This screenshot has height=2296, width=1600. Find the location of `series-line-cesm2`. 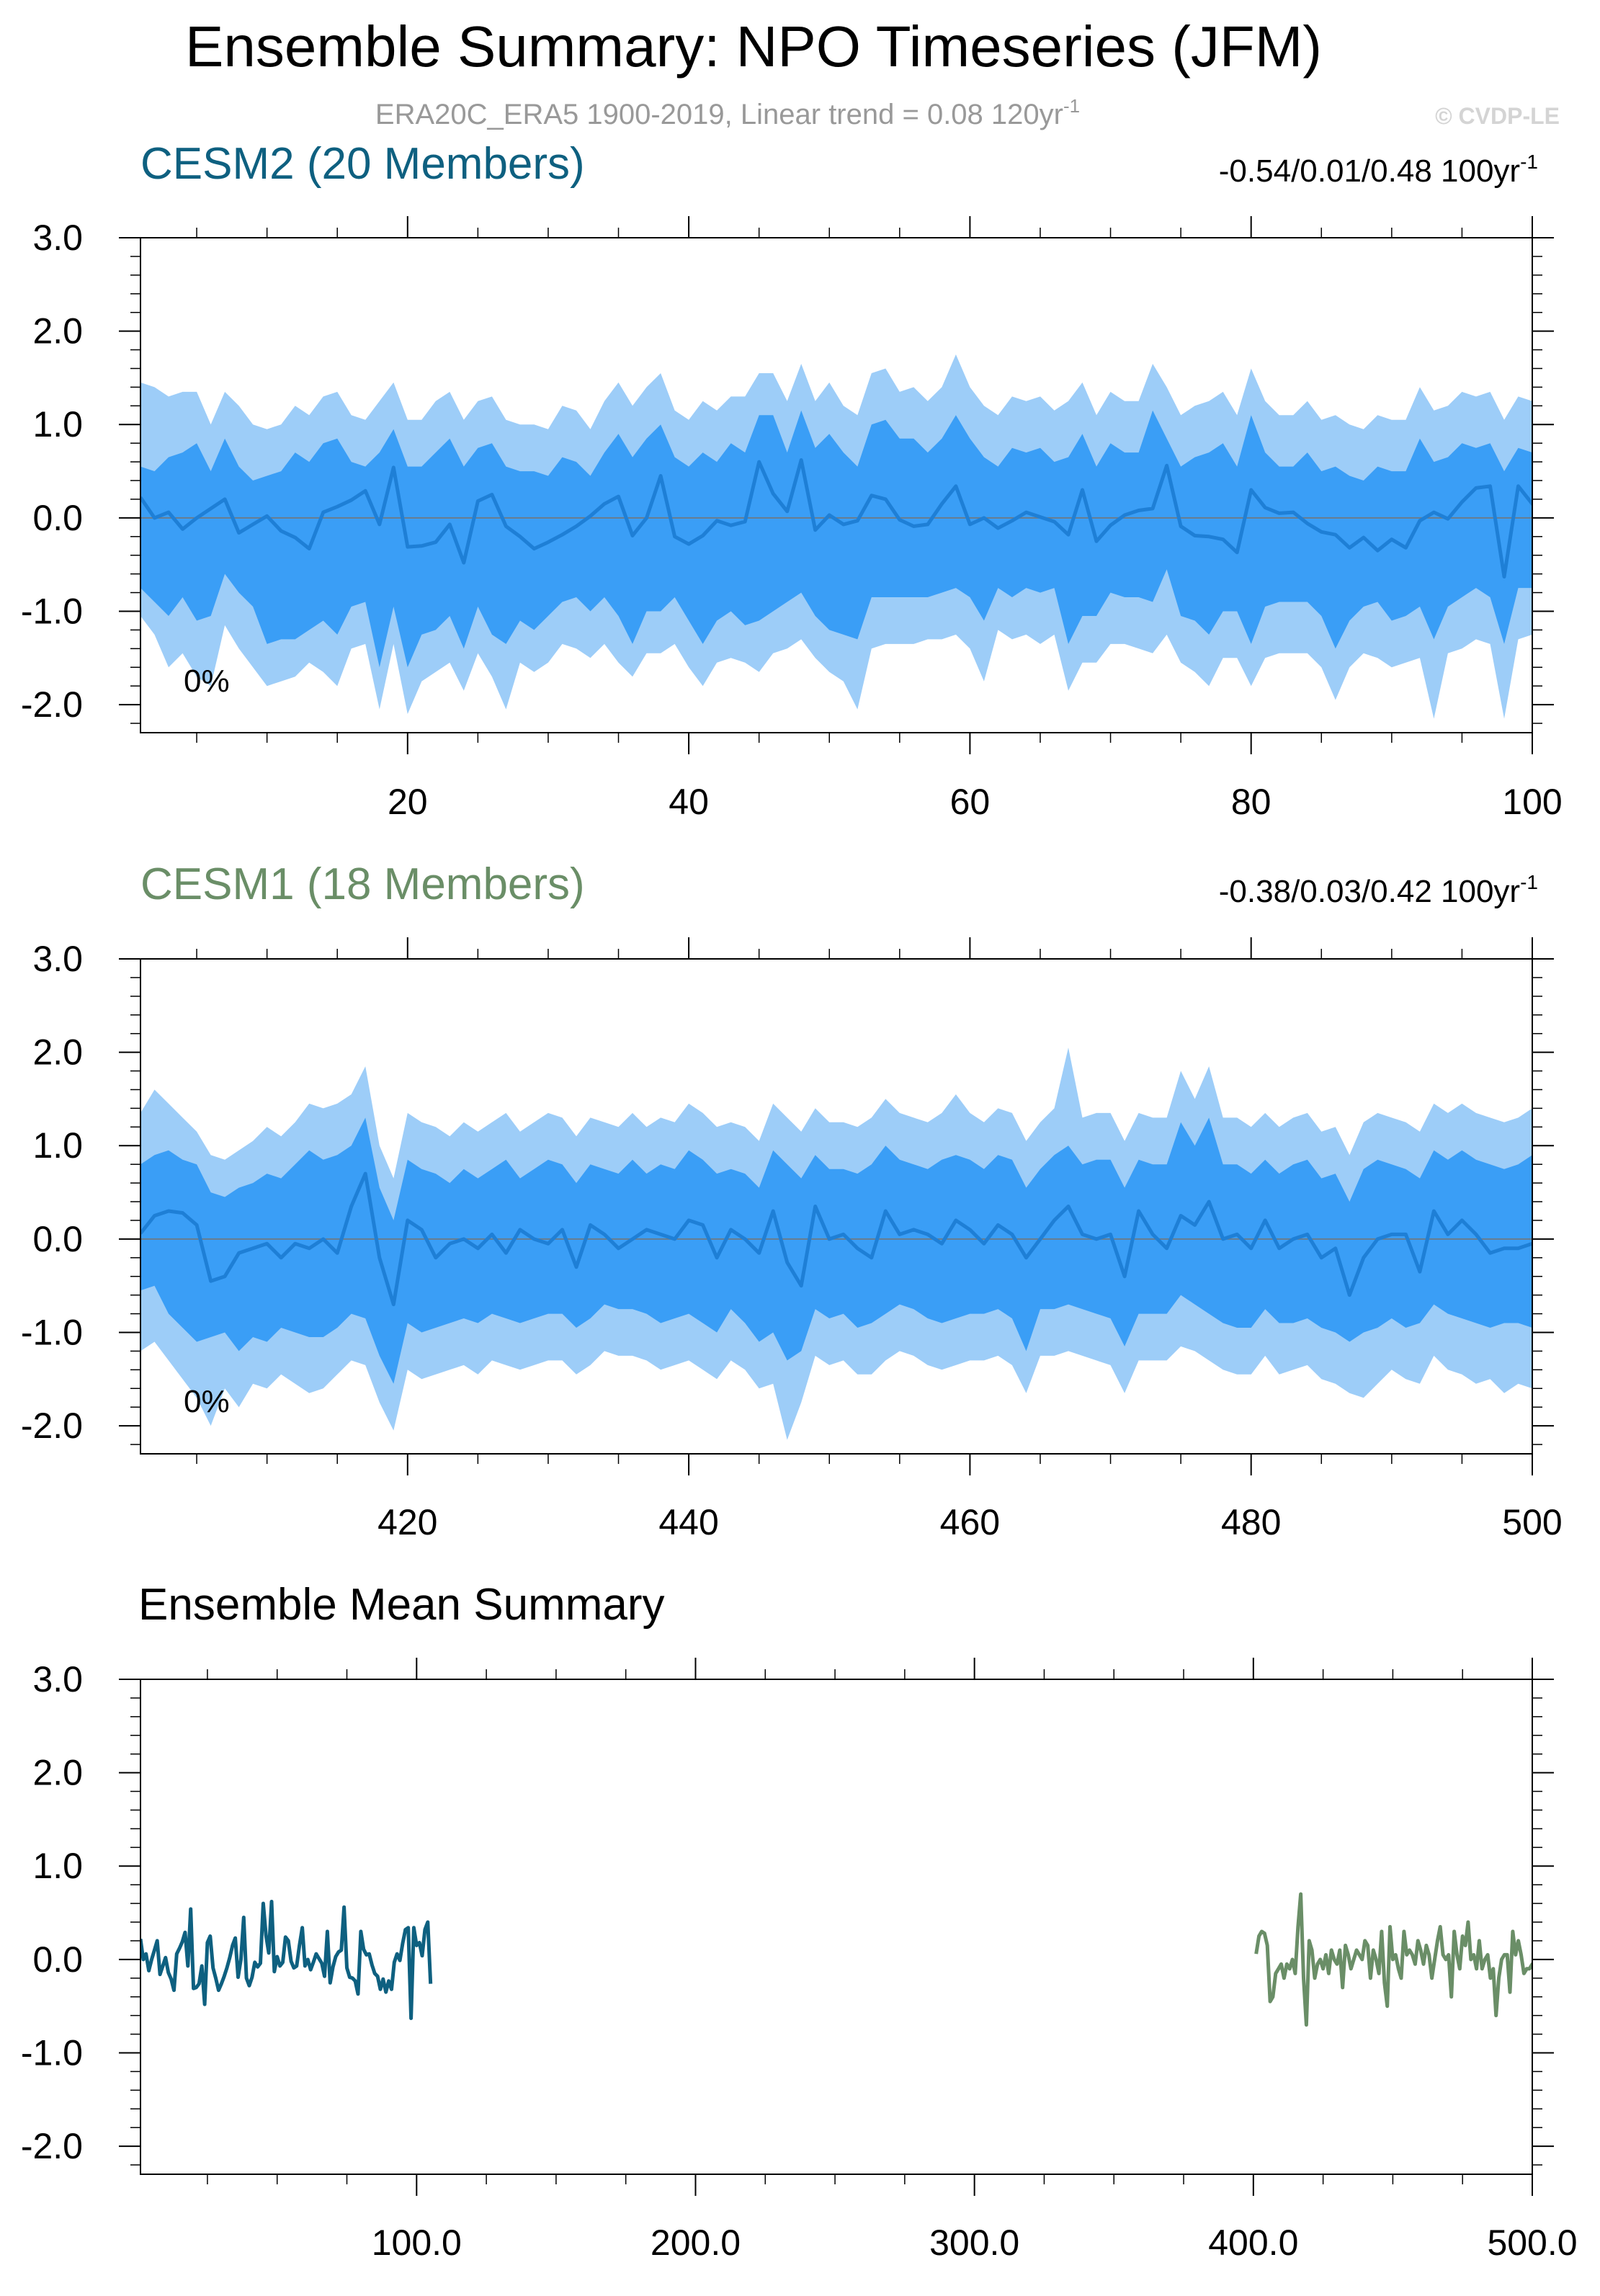

series-line-cesm2 is located at coordinates (286, 1960).